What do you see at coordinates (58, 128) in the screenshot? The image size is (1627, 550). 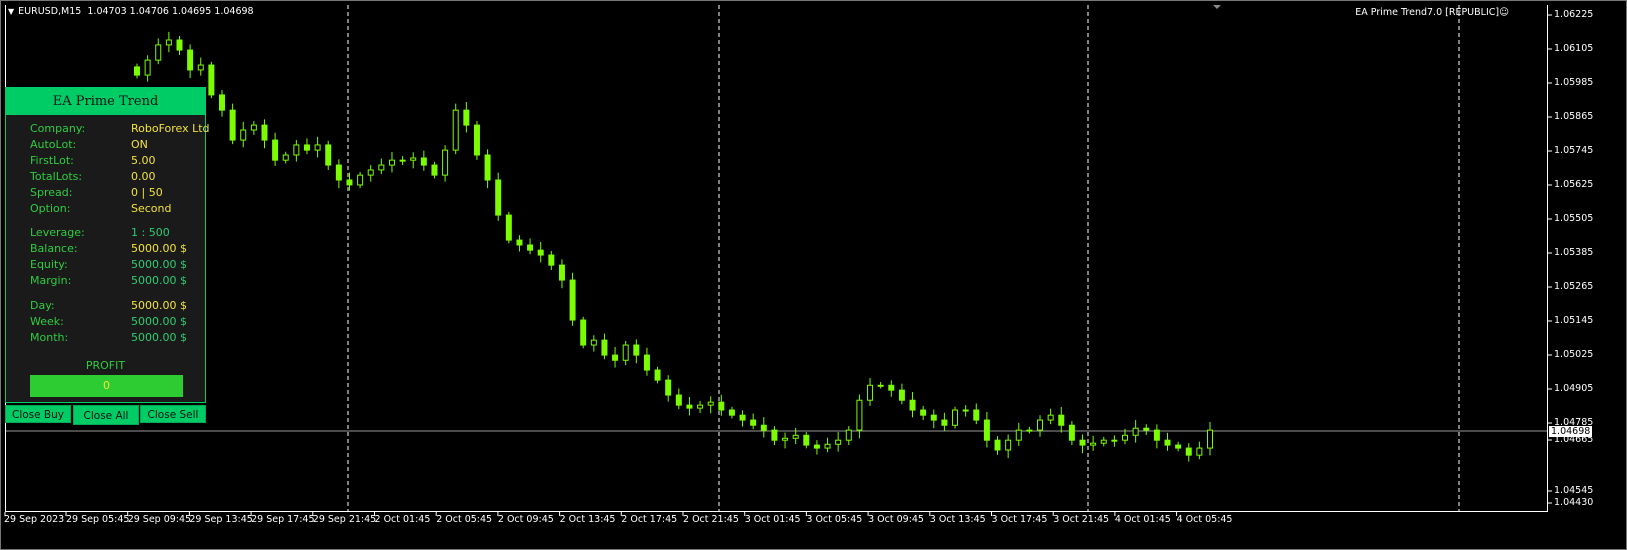 I see `row-label: Company:` at bounding box center [58, 128].